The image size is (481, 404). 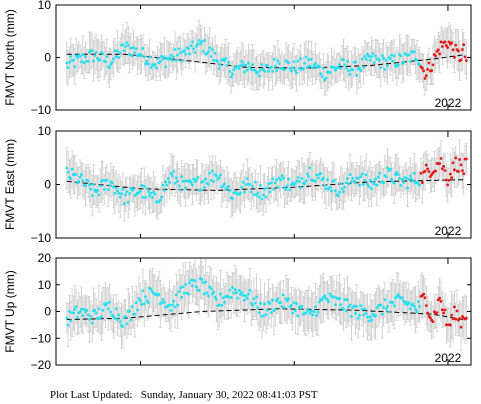 What do you see at coordinates (41, 110) in the screenshot?
I see `y-tick-label: −10` at bounding box center [41, 110].